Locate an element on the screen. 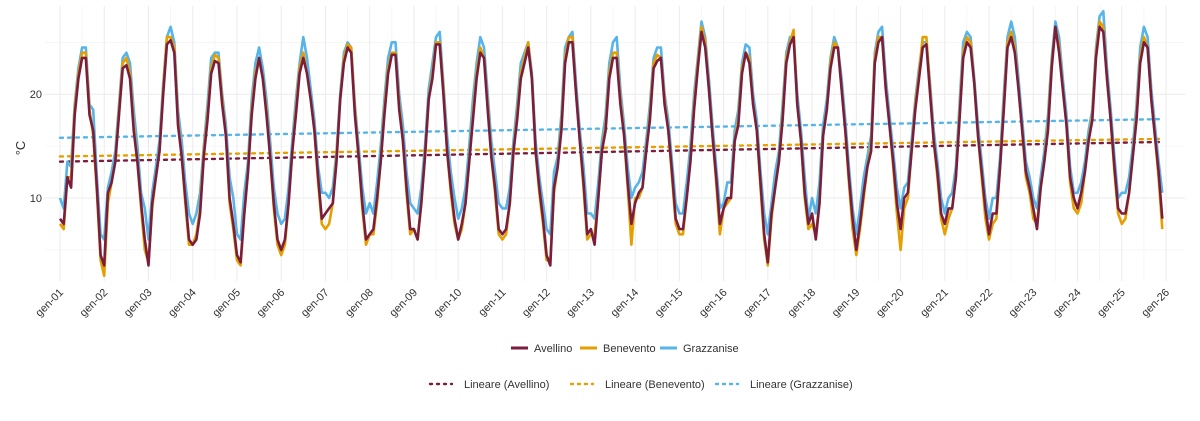 The width and height of the screenshot is (1200, 421). legend-series: Avellino Benevento Grazzanise is located at coordinates (625, 349).